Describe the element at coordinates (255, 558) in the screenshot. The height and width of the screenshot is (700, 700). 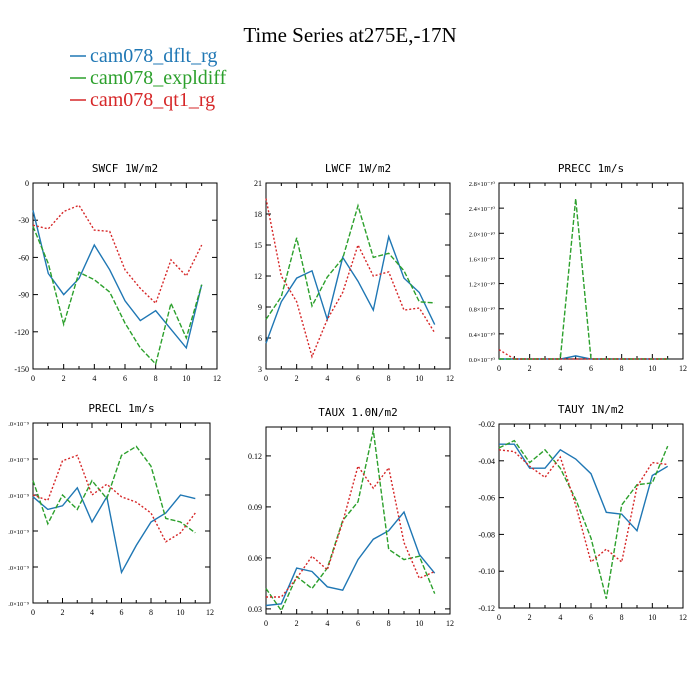
I see `y-tick-label: 0.06` at that location.